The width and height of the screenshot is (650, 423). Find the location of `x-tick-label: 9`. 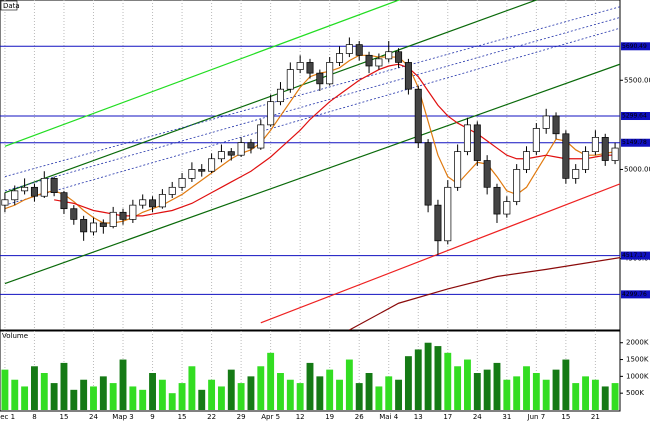

x-tick-label: 9 is located at coordinates (152, 417).